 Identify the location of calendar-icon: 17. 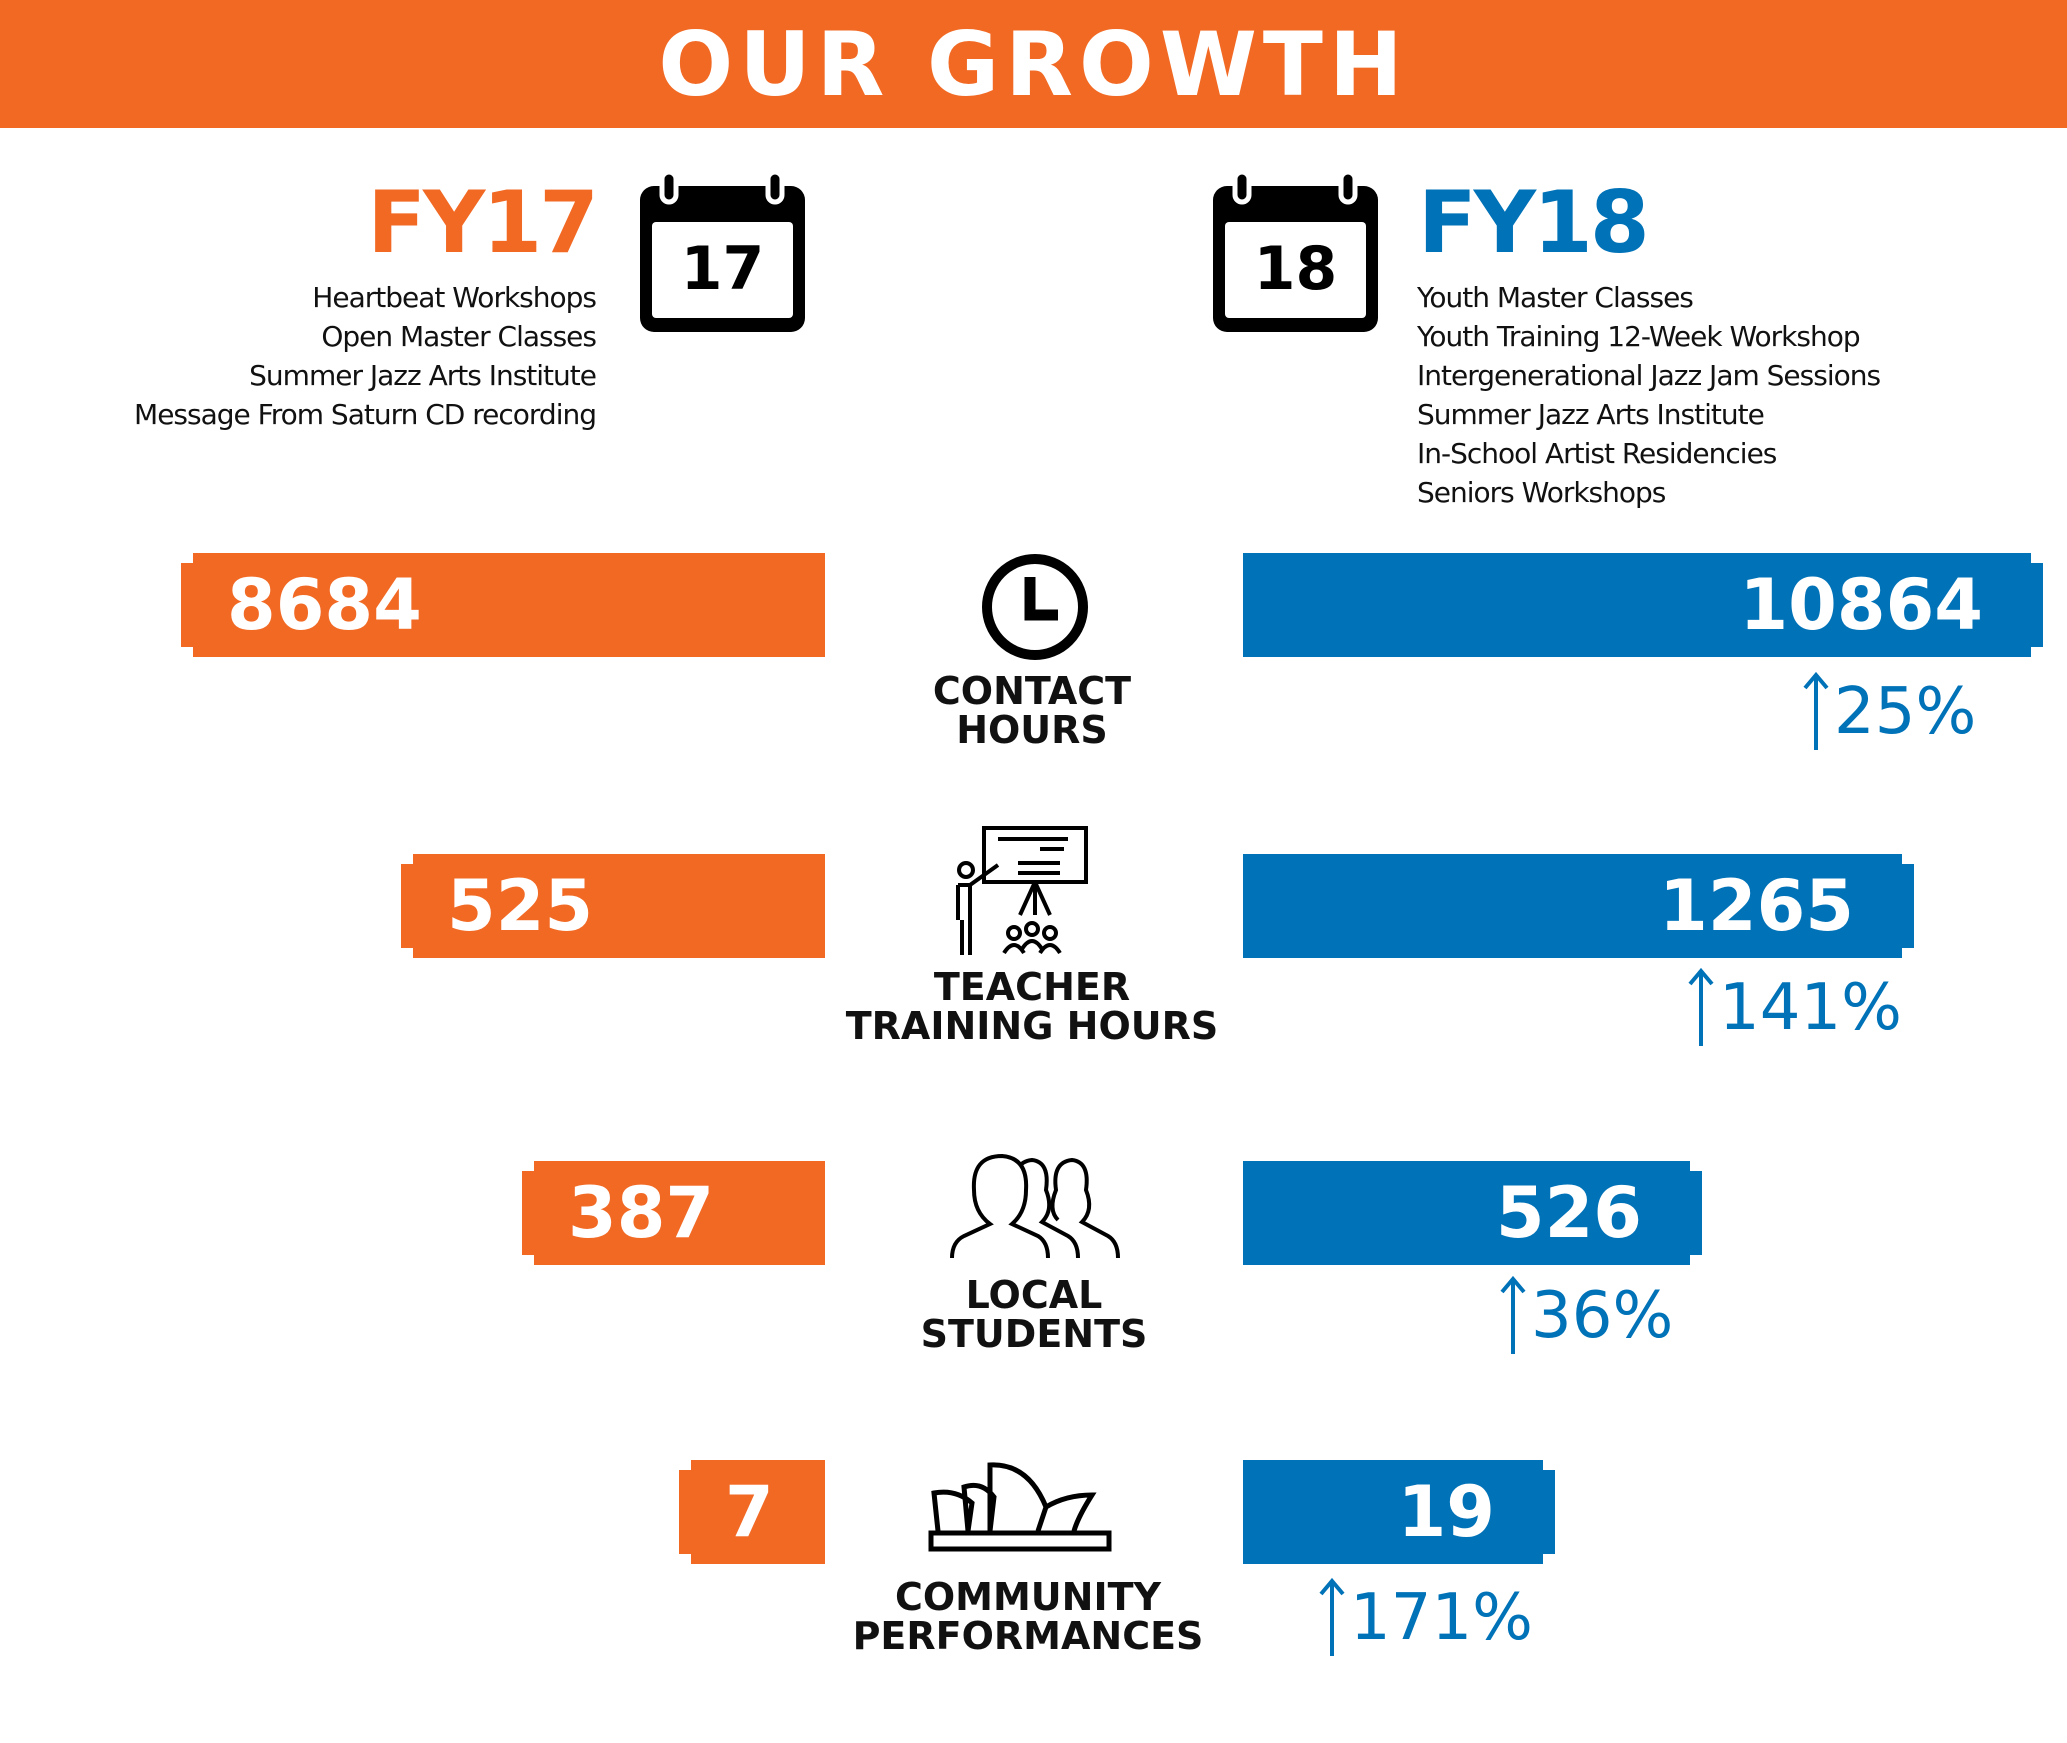
(722, 250).